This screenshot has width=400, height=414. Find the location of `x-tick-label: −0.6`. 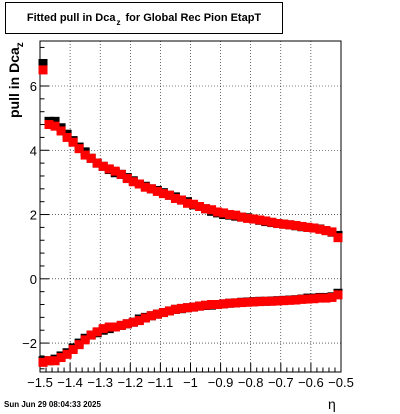

x-tick-label: −0.6 is located at coordinates (311, 382).